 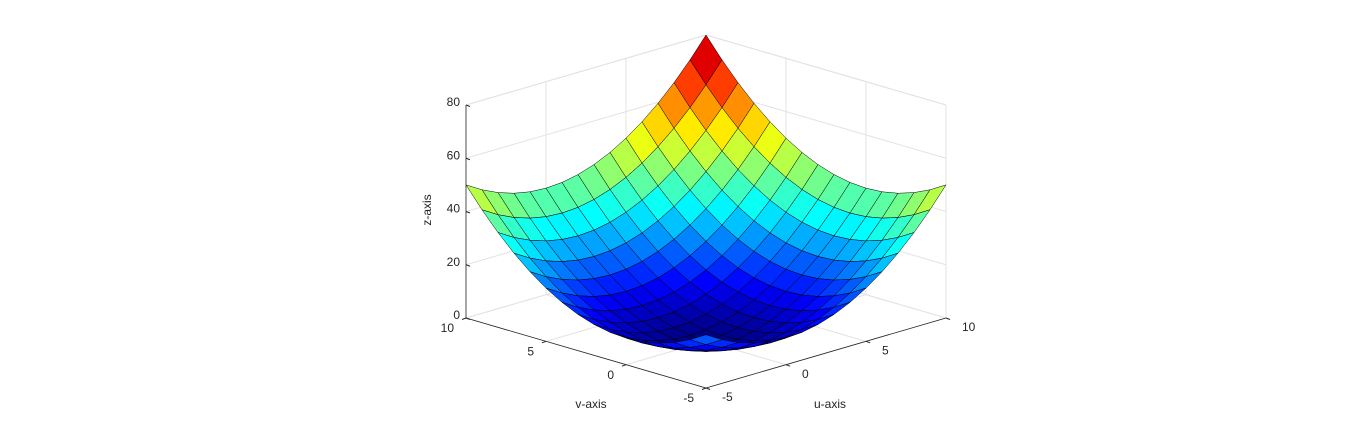 What do you see at coordinates (885, 351) in the screenshot?
I see `x-tick-label: 5` at bounding box center [885, 351].